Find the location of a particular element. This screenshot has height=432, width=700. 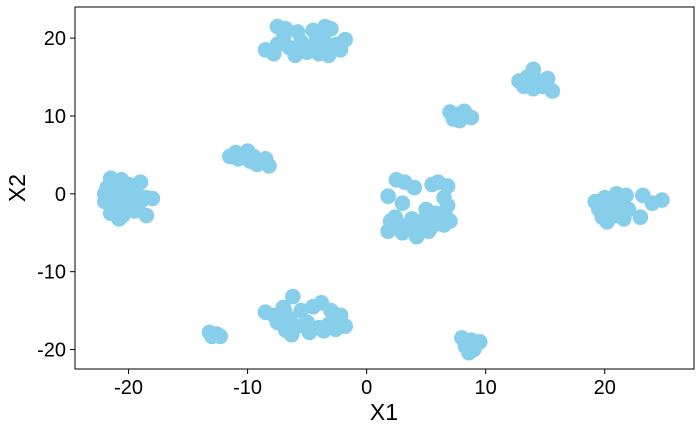

y-tick-label: 20 is located at coordinates (55, 39).